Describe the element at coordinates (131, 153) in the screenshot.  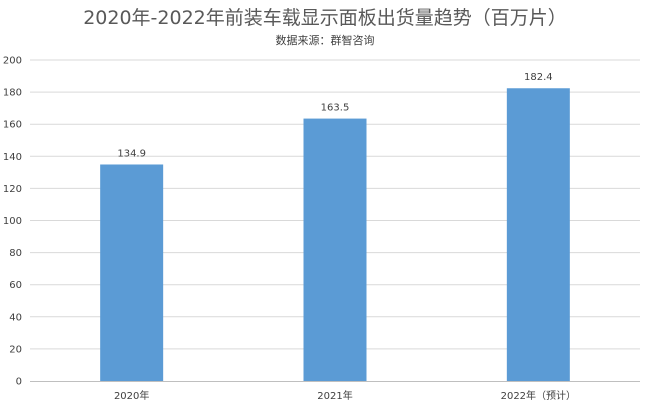
I see `data-label: 134.9` at that location.